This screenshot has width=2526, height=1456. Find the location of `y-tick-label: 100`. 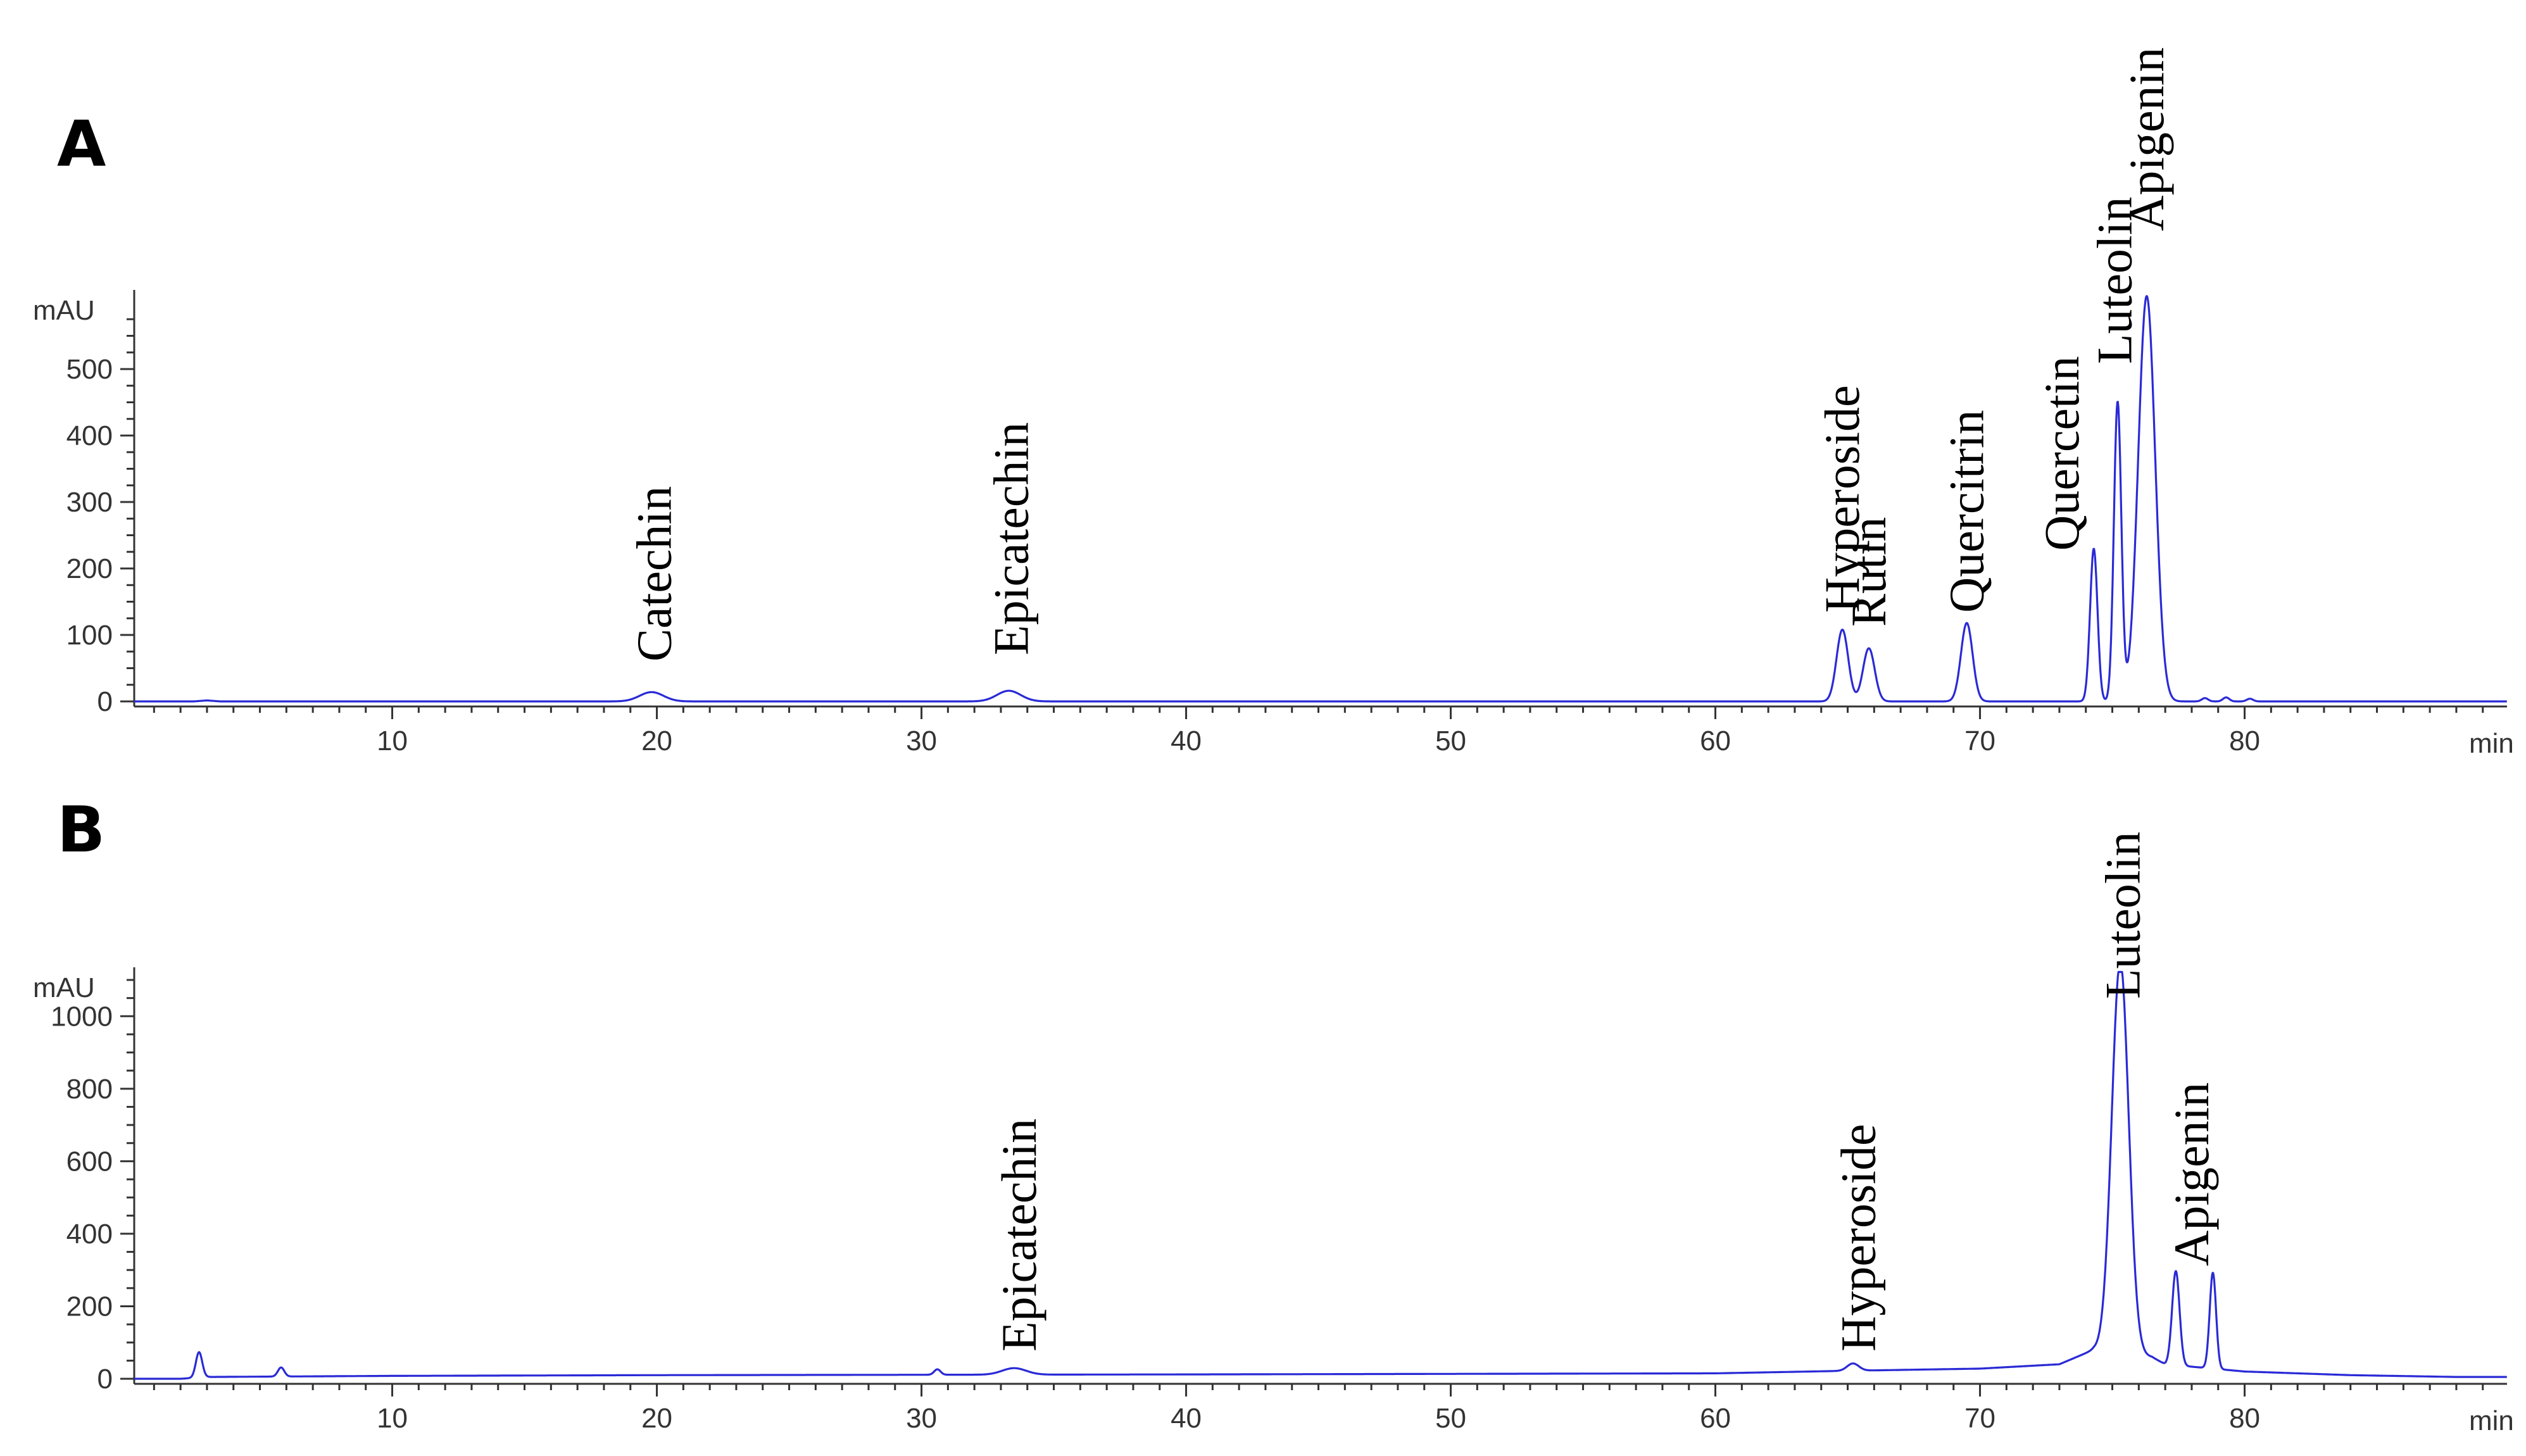

y-tick-label: 100 is located at coordinates (89, 635).